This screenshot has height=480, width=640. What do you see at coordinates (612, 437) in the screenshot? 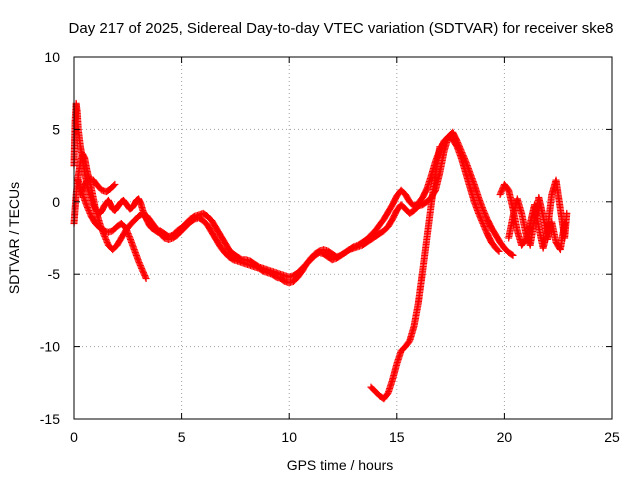
I see `x-tick-label: 25` at bounding box center [612, 437].